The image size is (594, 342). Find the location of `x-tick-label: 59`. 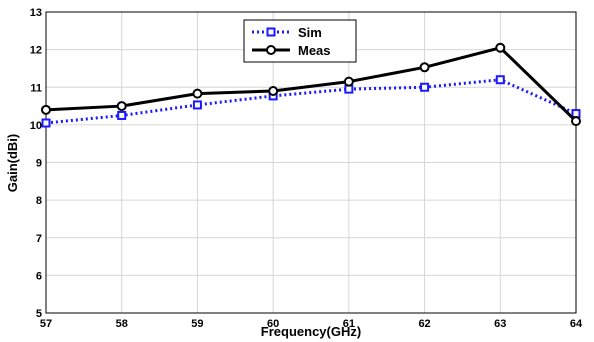

x-tick-label: 59 is located at coordinates (197, 324).